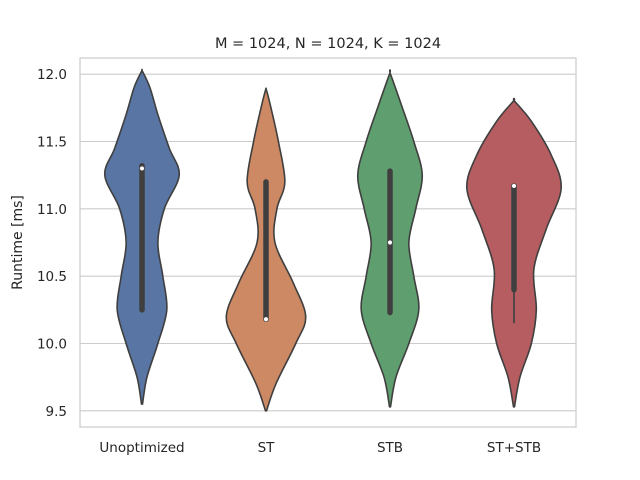 The image size is (640, 480). I want to click on y-tick-label: 12.0, so click(52, 75).